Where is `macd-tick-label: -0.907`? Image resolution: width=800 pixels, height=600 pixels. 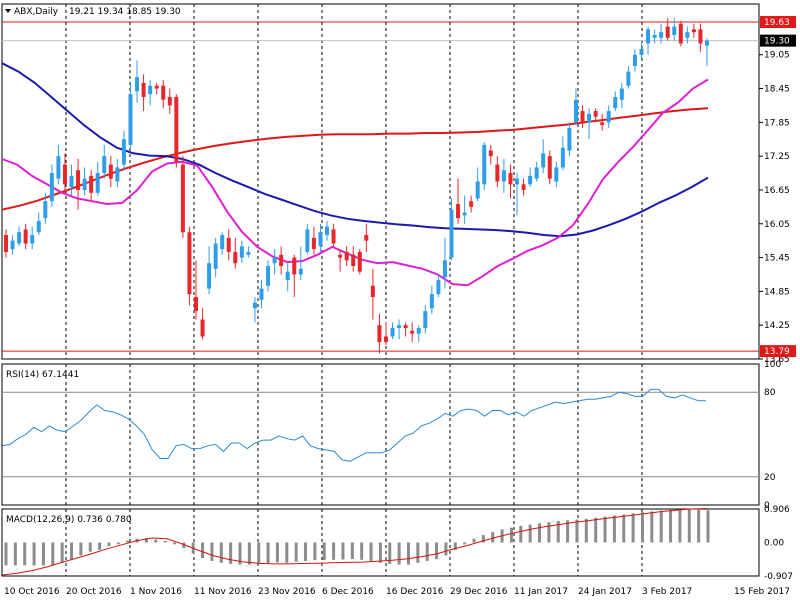
macd-tick-label: -0.907 is located at coordinates (778, 577).